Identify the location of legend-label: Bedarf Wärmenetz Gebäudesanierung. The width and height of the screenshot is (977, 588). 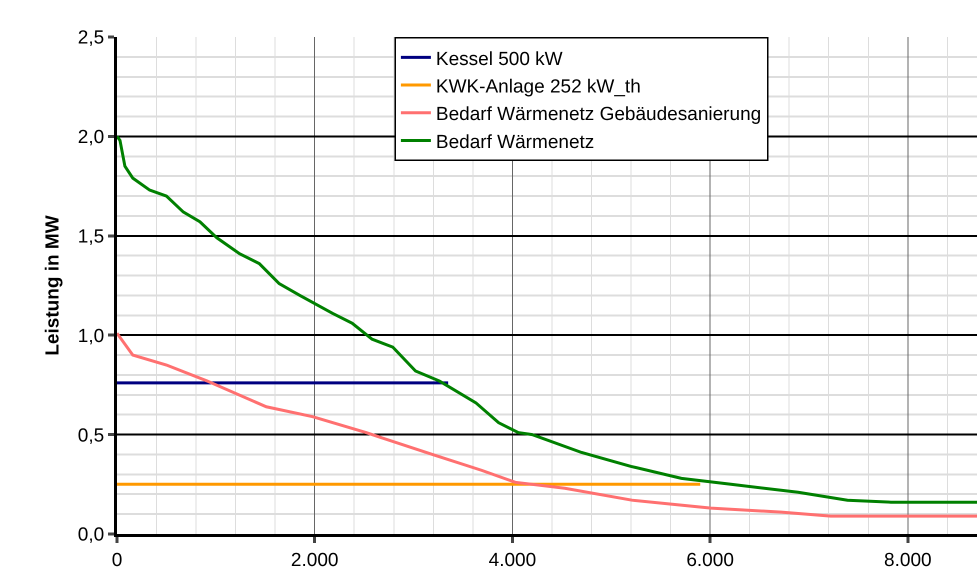
(599, 115).